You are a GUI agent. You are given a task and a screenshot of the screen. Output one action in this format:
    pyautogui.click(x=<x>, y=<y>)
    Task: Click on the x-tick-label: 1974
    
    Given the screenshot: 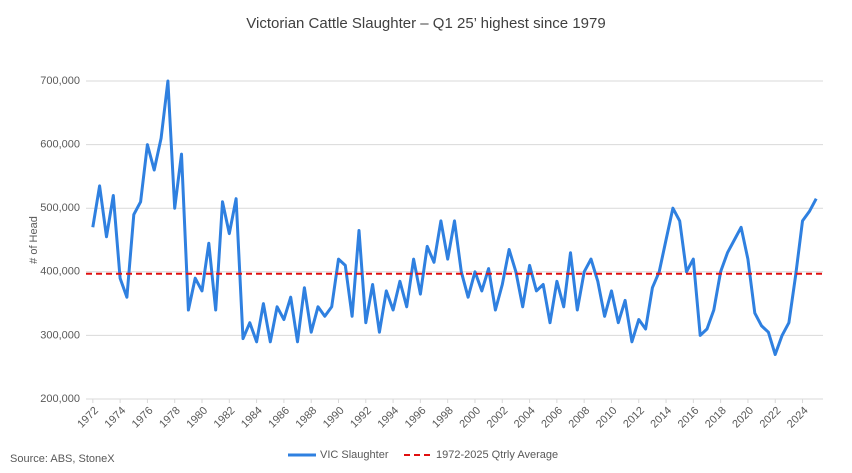 What is the action you would take?
    pyautogui.click(x=115, y=418)
    